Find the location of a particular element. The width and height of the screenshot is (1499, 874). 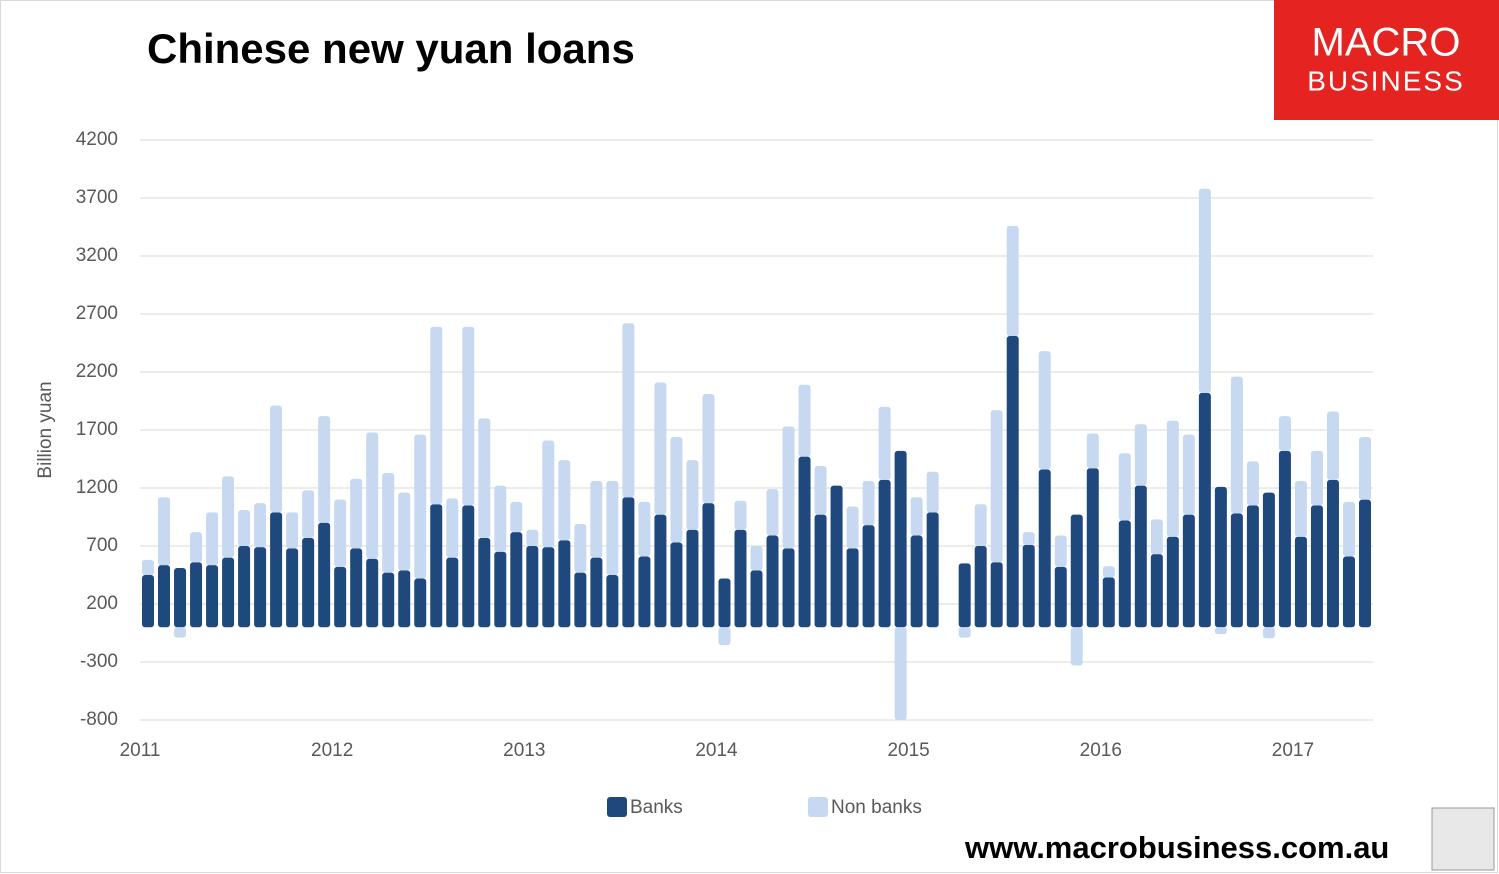

y-tick-label: 200 is located at coordinates (102, 603).